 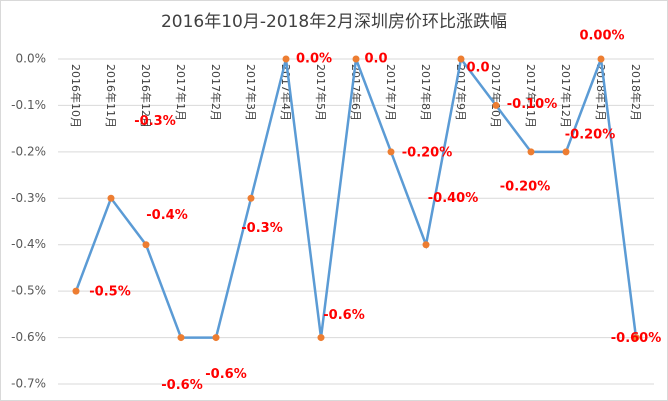 What do you see at coordinates (146, 96) in the screenshot?
I see `x-tick-label: 2016年12月` at bounding box center [146, 96].